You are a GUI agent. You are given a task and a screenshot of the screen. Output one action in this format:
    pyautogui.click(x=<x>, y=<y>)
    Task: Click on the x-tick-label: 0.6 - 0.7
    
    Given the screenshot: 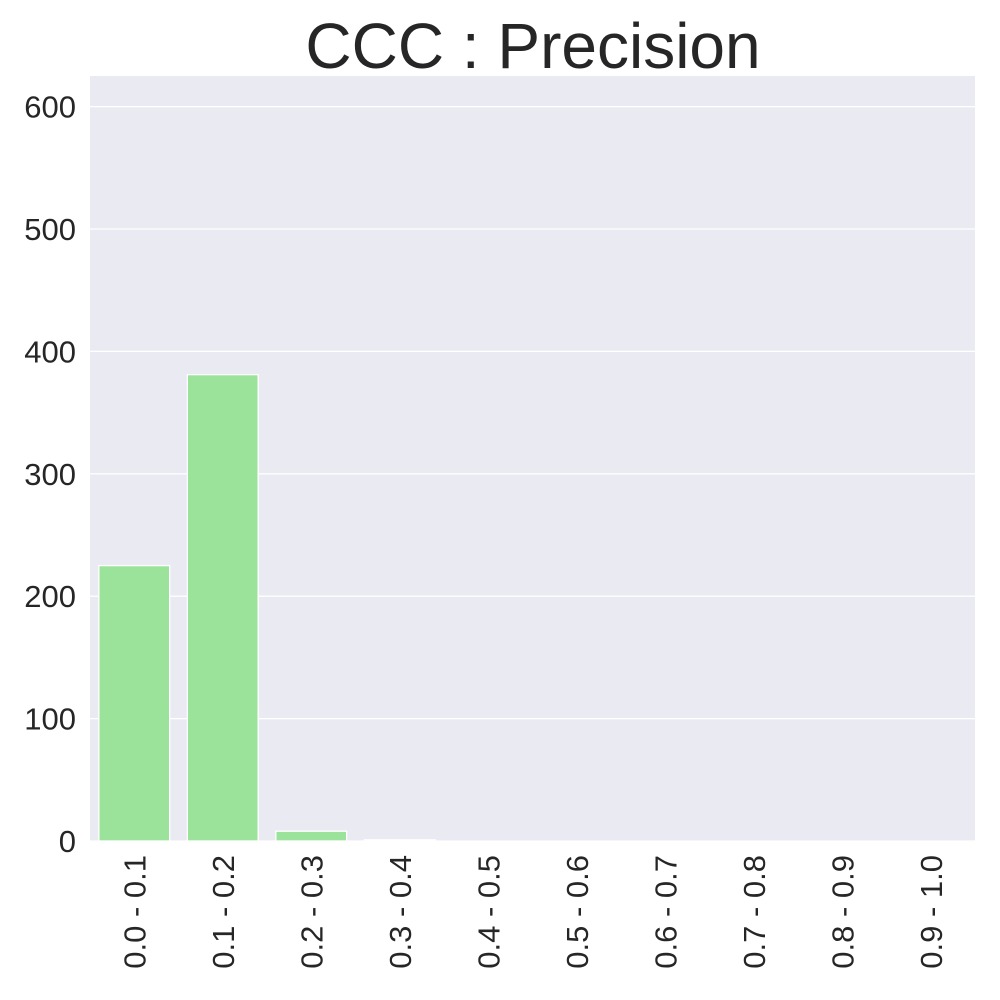 What is the action you would take?
    pyautogui.click(x=665, y=912)
    